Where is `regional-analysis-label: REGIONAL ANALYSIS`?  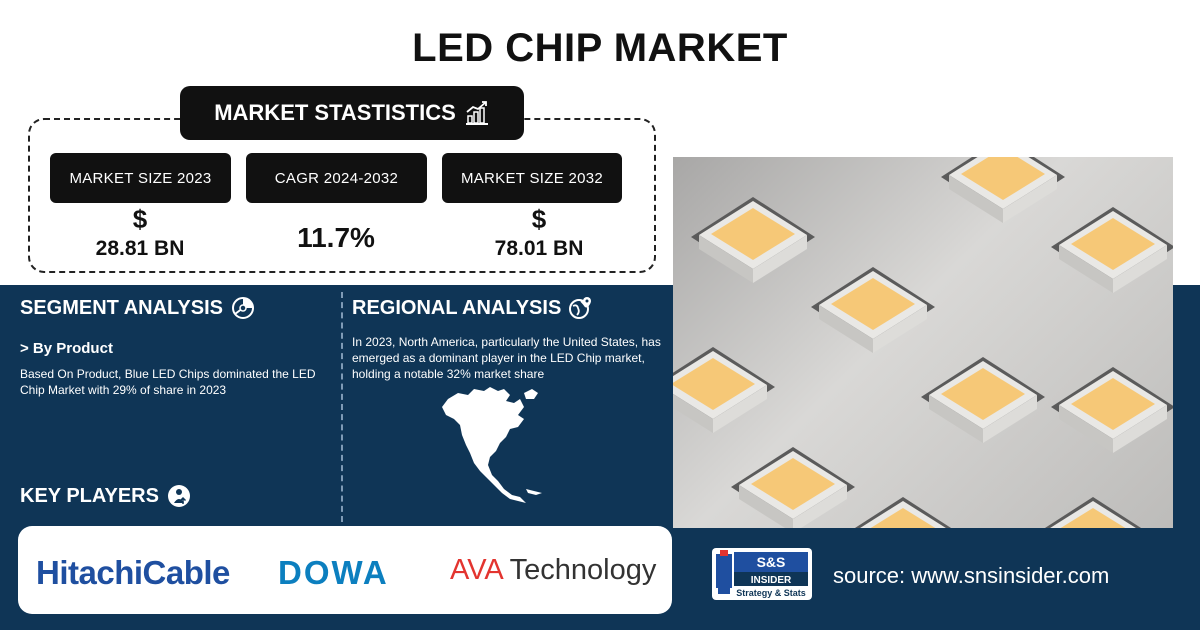
regional-analysis-label: REGIONAL ANALYSIS is located at coordinates (457, 307).